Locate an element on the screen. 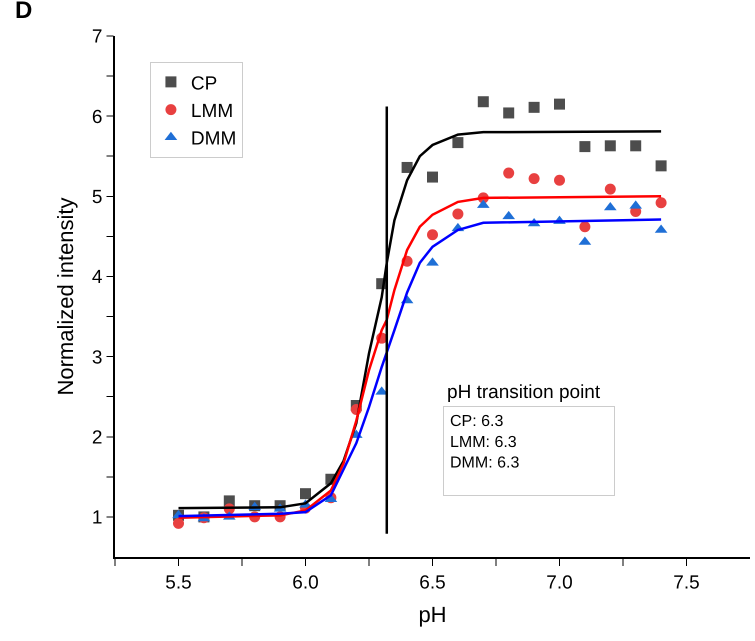  legend-label: CP is located at coordinates (204, 83).